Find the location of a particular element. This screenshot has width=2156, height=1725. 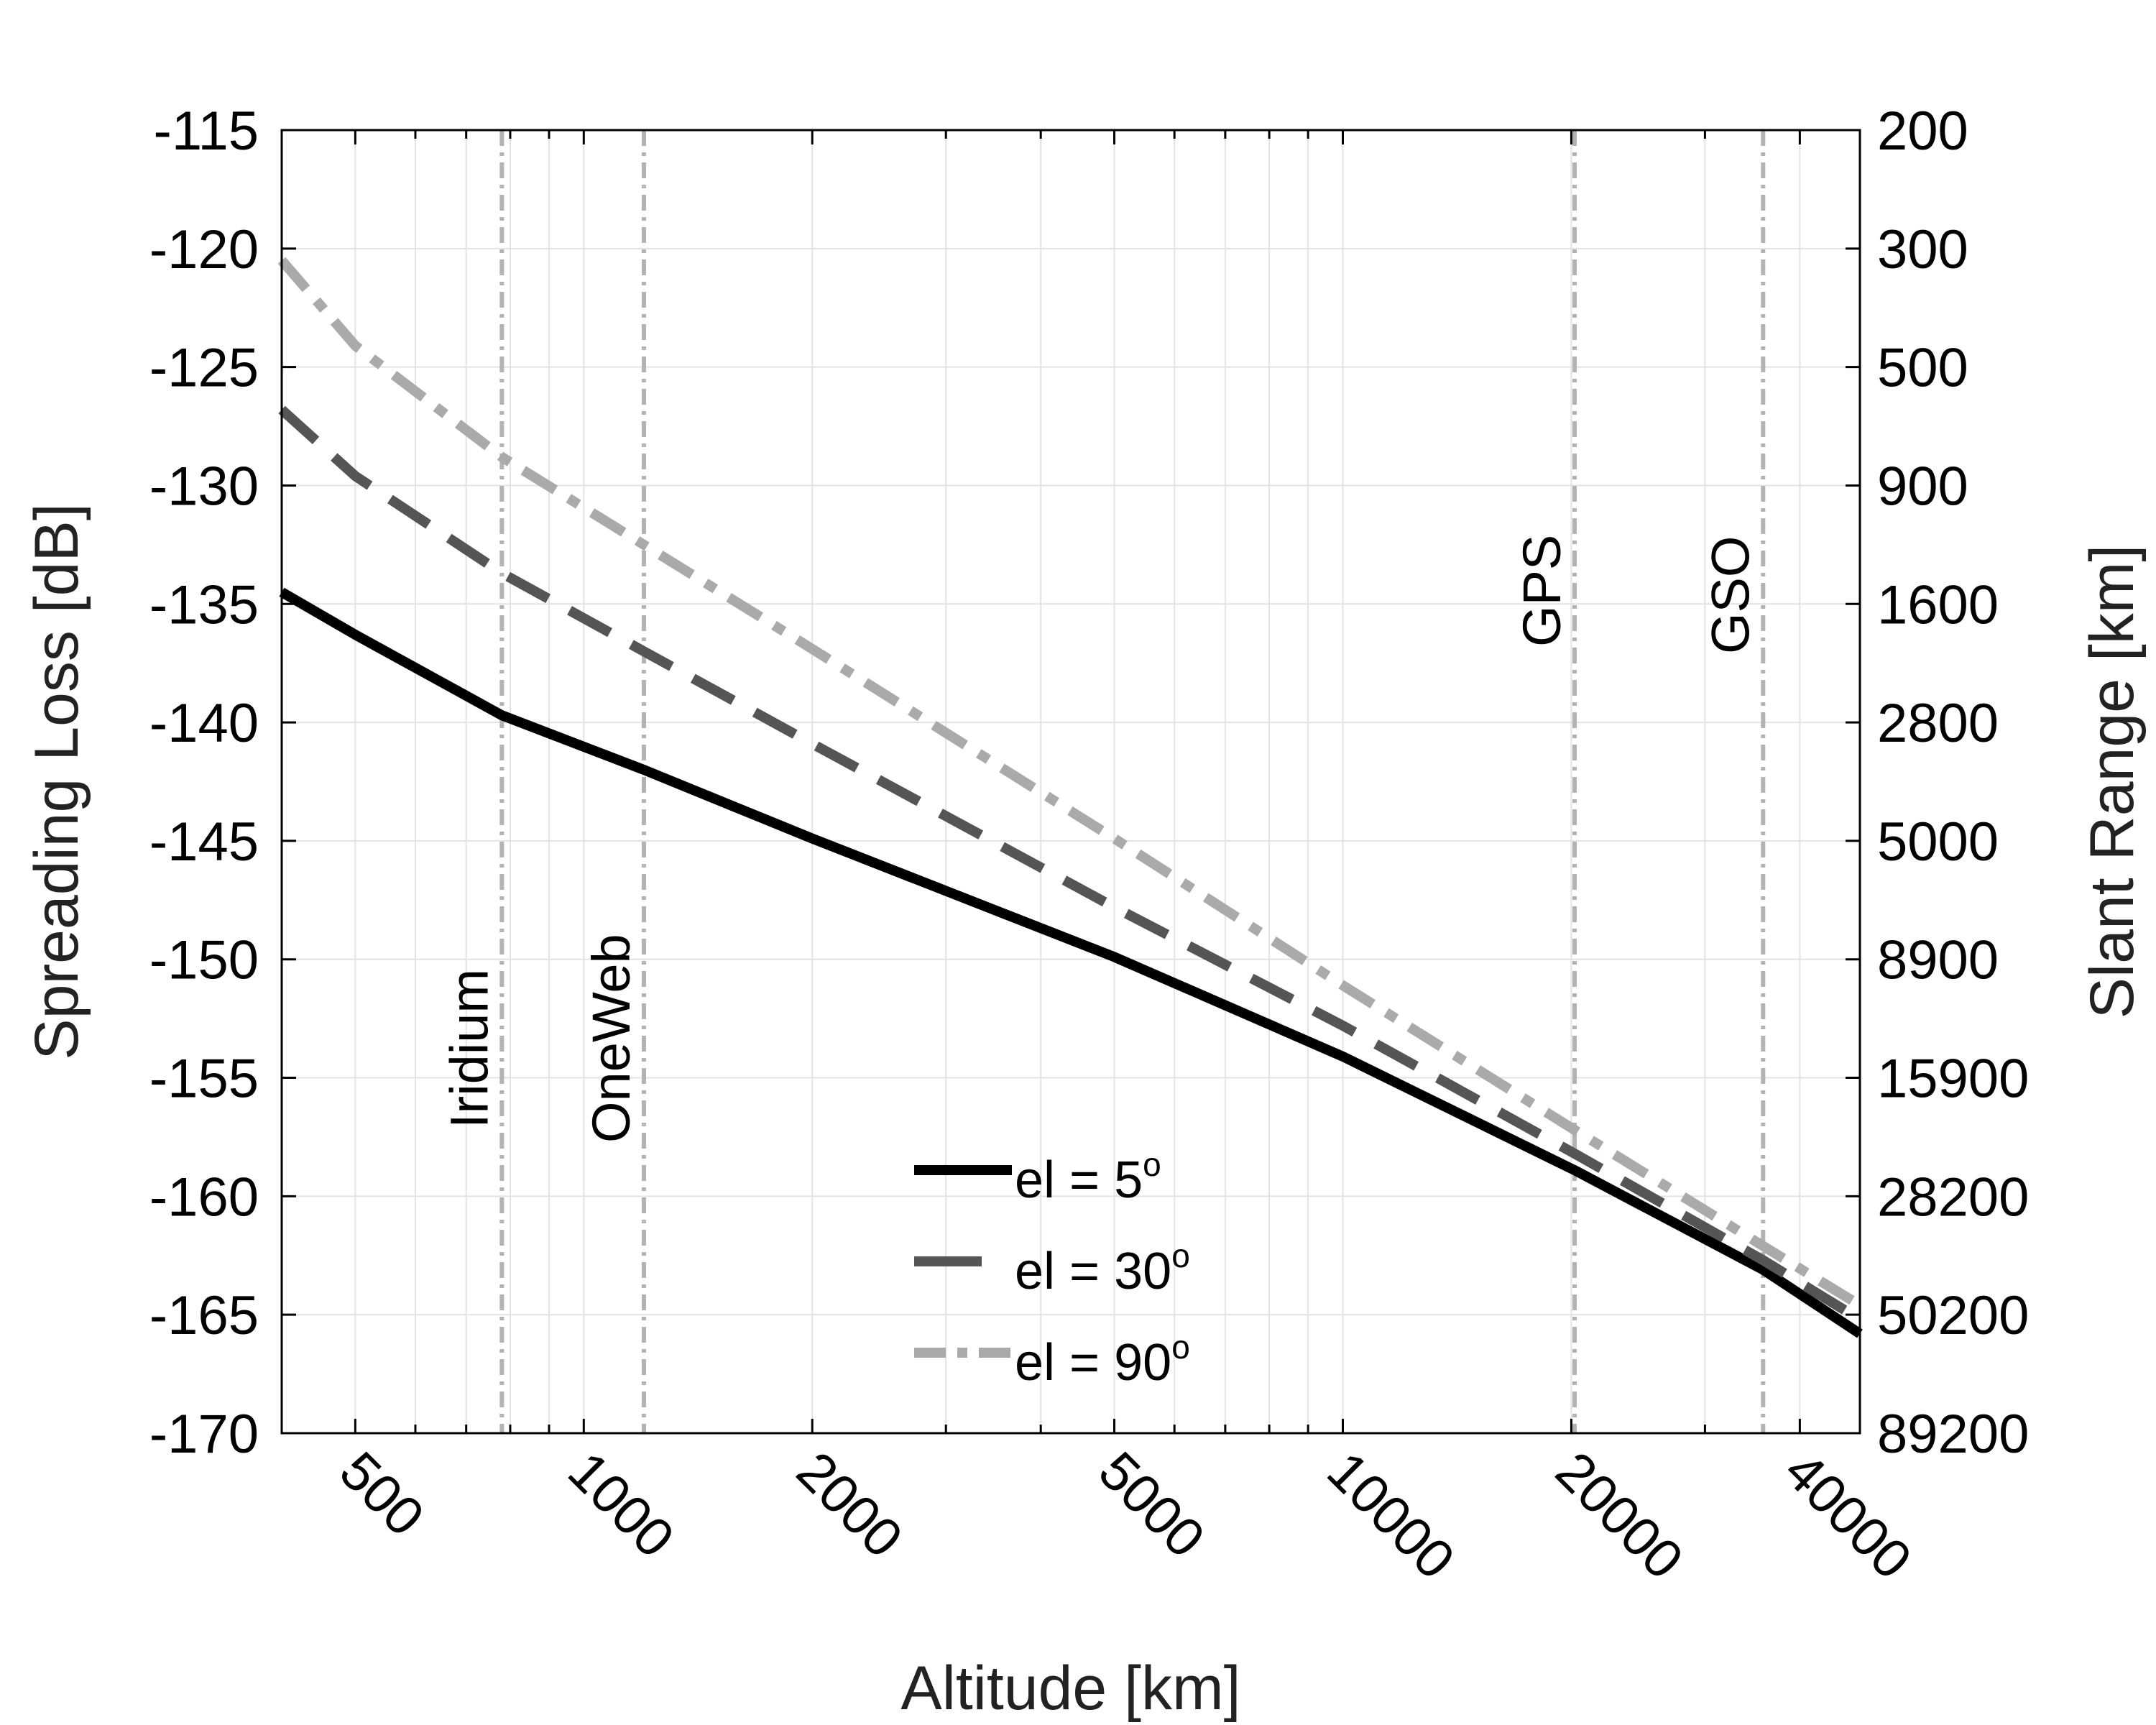

y-tick-label: -115 is located at coordinates (206, 131).